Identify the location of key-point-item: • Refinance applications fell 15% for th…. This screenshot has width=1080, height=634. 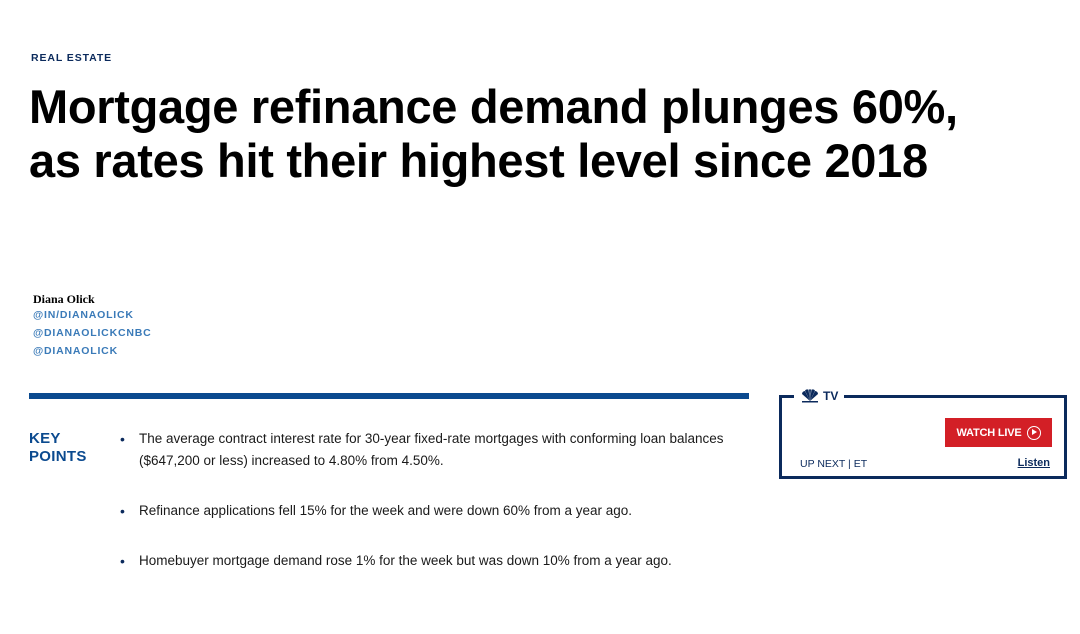
(428, 511).